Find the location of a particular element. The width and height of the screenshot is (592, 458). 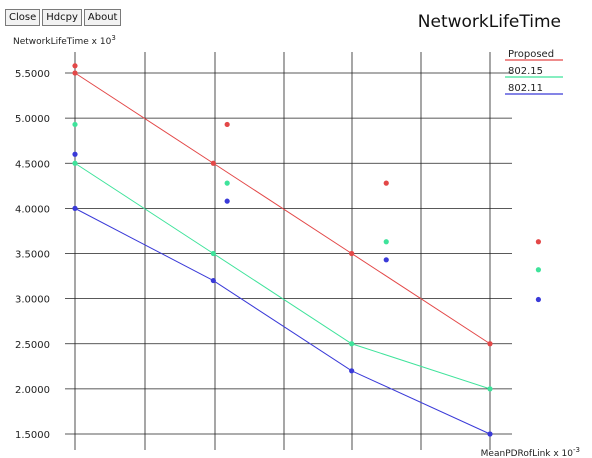

legend-label: 802.11 is located at coordinates (525, 88).